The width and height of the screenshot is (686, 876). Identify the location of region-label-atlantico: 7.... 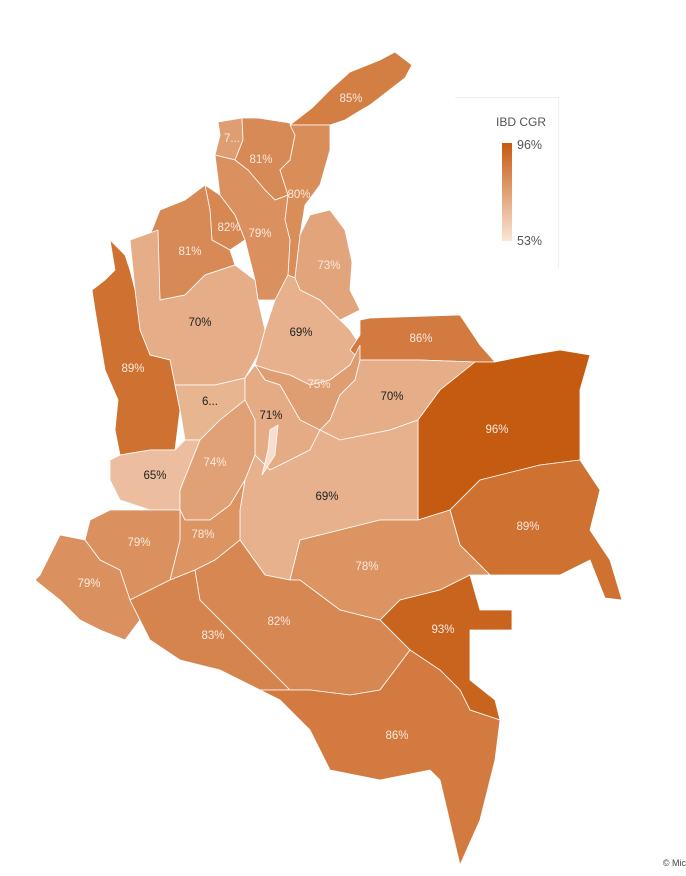
(232, 139).